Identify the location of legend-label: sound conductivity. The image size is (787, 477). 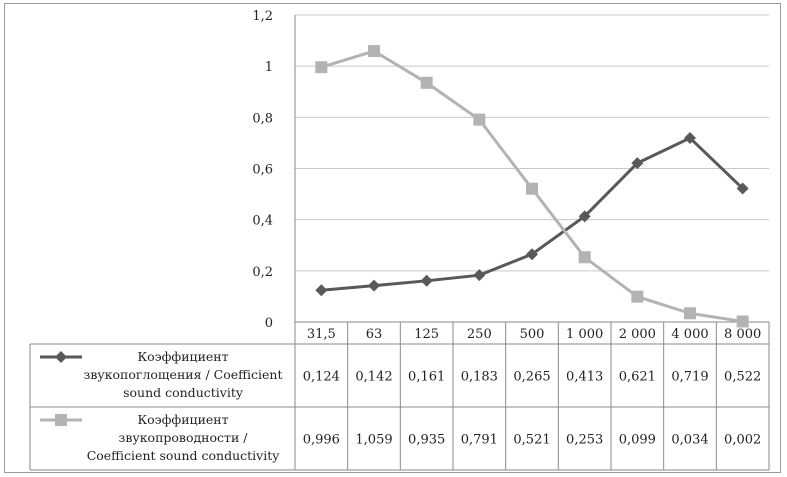
(183, 392).